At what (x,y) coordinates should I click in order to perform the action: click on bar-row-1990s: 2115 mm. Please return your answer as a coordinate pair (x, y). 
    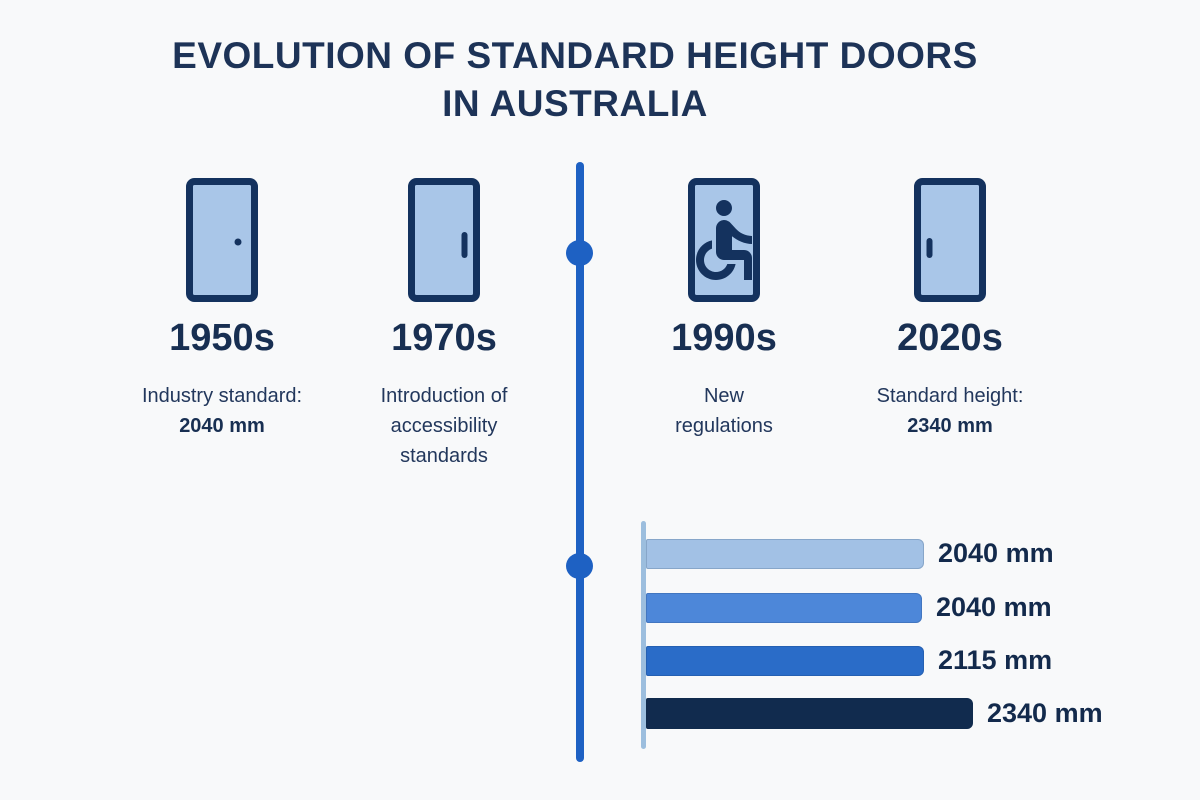
    Looking at the image, I should click on (849, 660).